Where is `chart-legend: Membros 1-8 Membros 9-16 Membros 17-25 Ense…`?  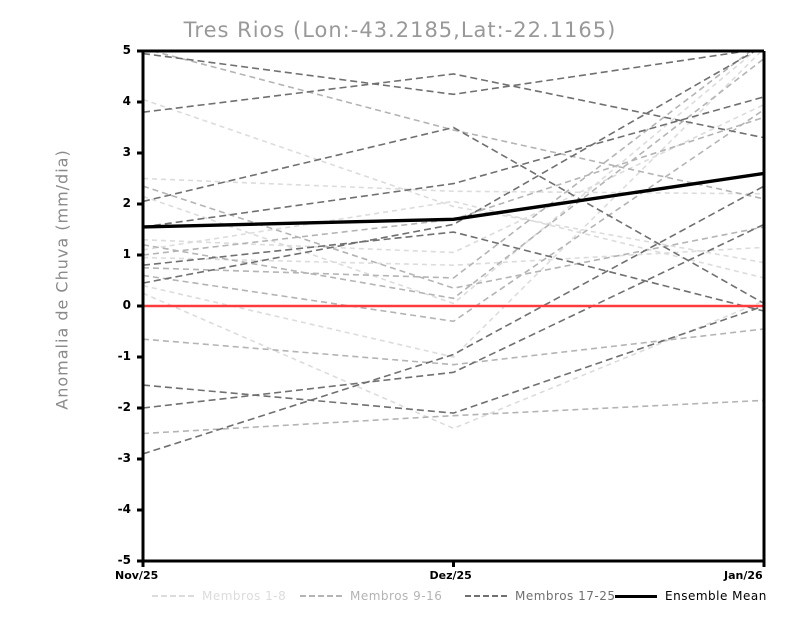
chart-legend: Membros 1-8 Membros 9-16 Membros 17-25 Ense… is located at coordinates (400, 597).